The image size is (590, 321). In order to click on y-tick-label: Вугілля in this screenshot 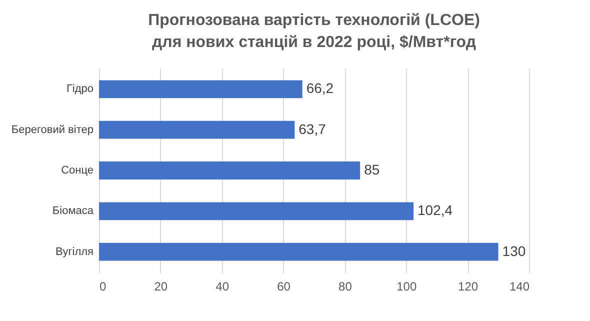, I will do `click(75, 252)`.